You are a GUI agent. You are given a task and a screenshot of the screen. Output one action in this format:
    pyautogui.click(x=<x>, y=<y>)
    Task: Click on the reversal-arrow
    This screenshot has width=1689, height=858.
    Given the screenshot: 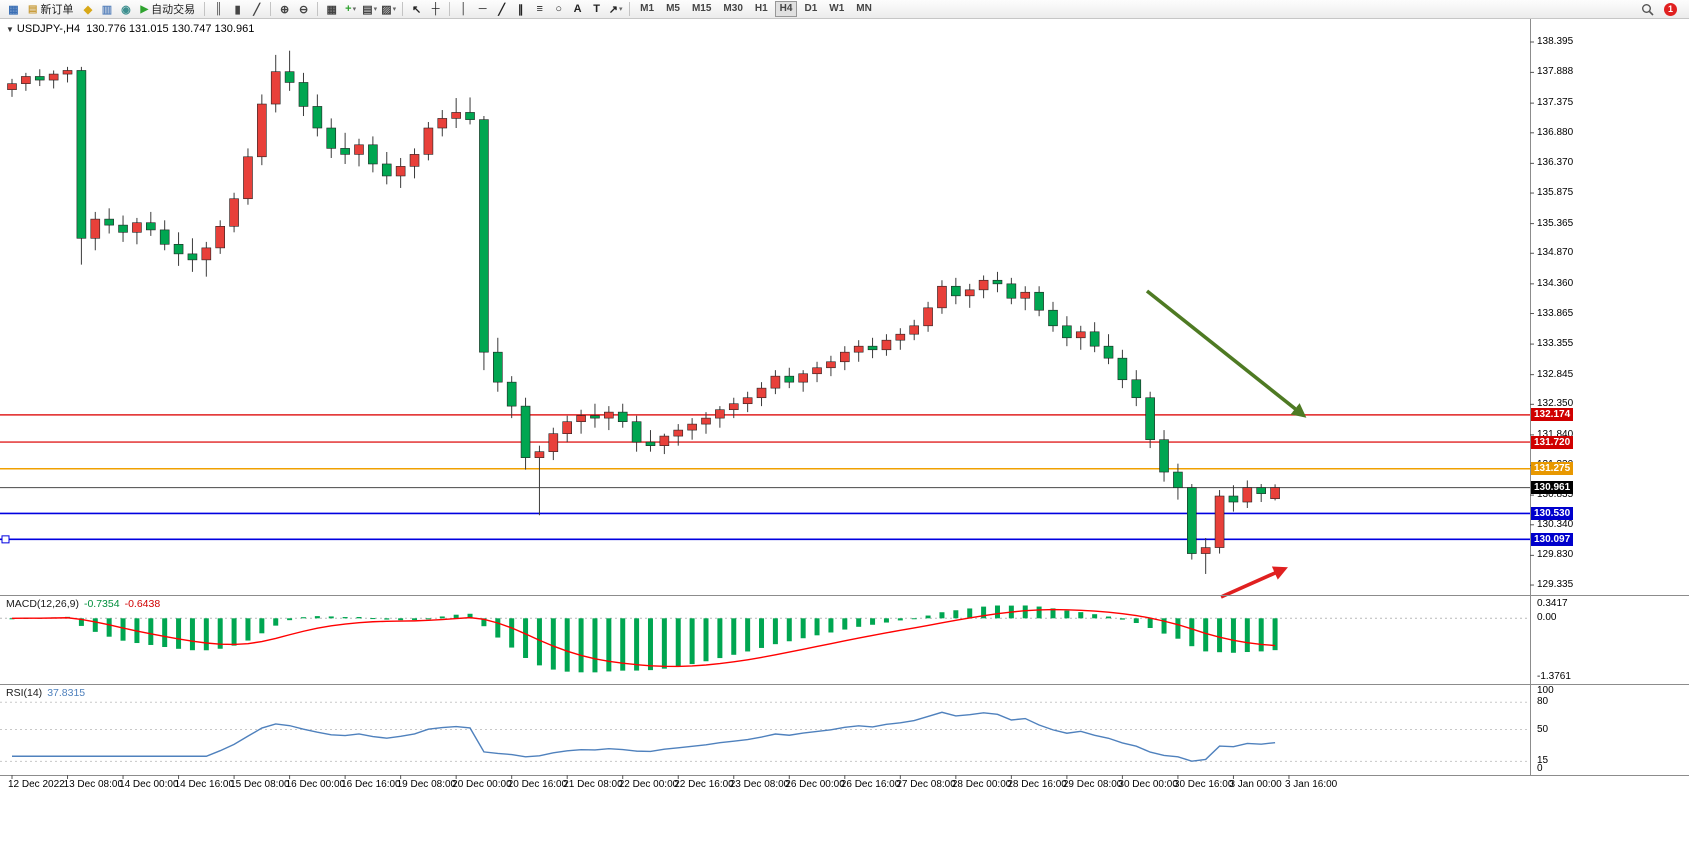 What is the action you would take?
    pyautogui.click(x=1254, y=582)
    